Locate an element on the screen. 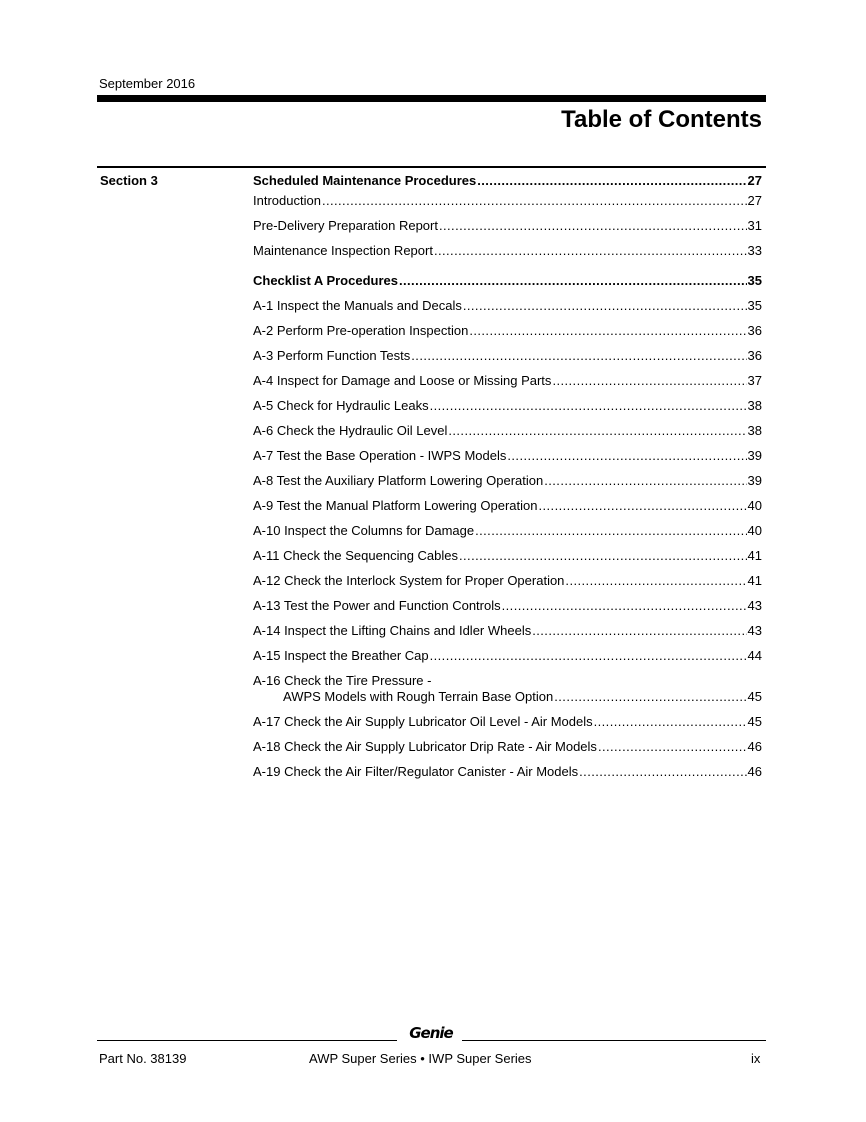  series-name: AWP Super Series • IWP Super Series is located at coordinates (420, 1058).